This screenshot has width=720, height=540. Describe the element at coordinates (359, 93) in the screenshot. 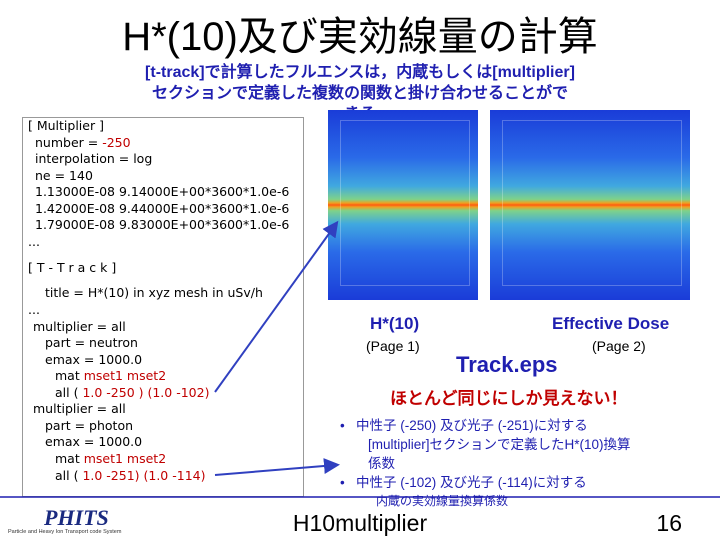

I see `subtitle-line: セクションで定義した複数の関数と掛け合わせることがで` at that location.